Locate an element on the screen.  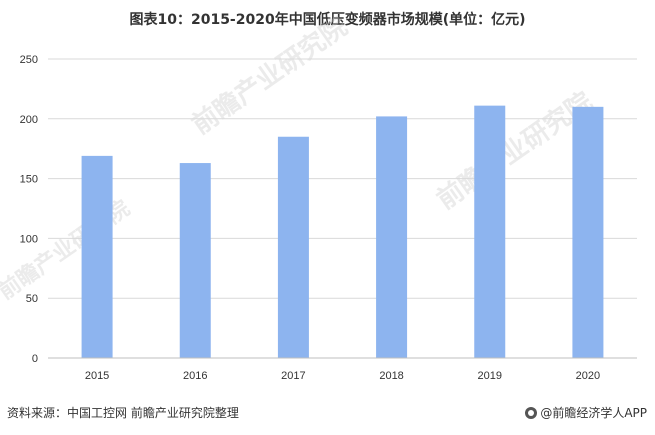
x-tick-label: 2016 is located at coordinates (195, 376).